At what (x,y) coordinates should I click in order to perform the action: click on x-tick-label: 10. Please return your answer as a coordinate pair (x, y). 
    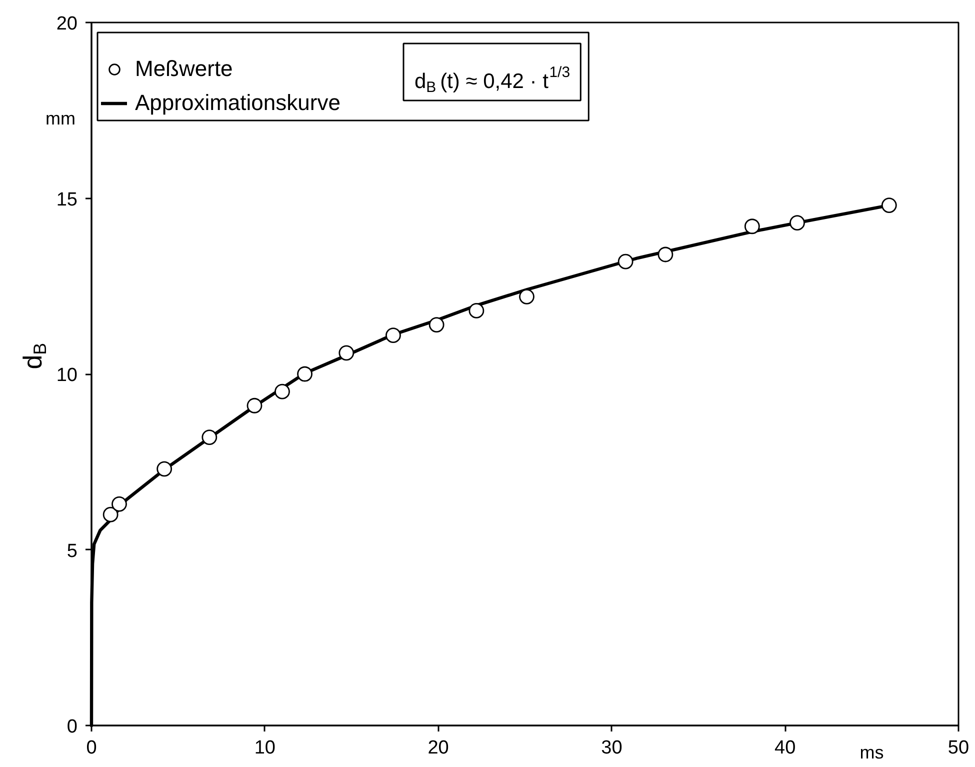
    Looking at the image, I should click on (265, 748).